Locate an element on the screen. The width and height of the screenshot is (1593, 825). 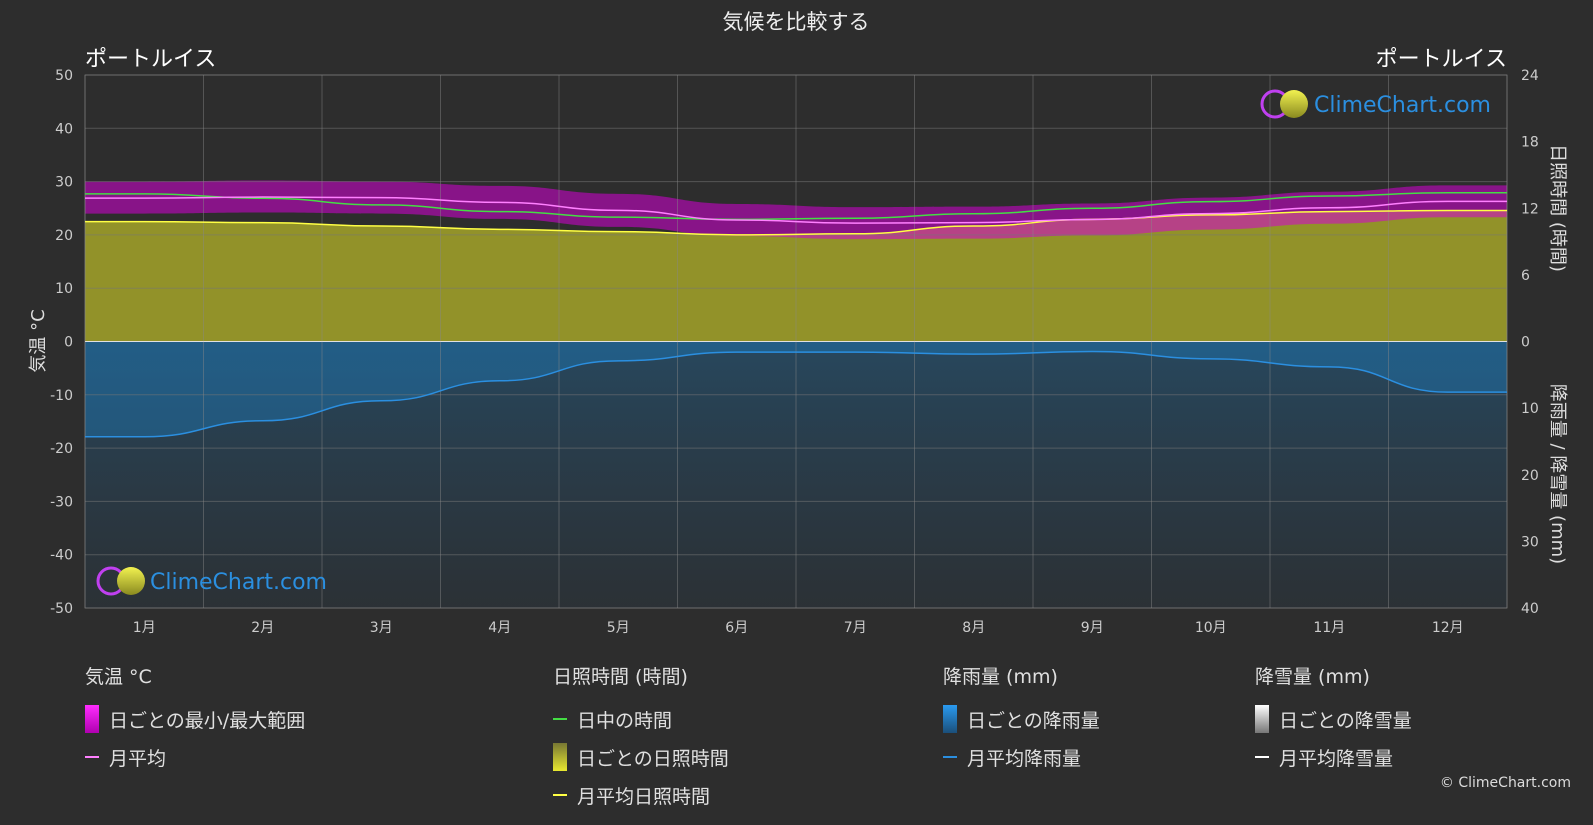
legend-rain-avg-label: 月平均降雨量 is located at coordinates (1024, 758).